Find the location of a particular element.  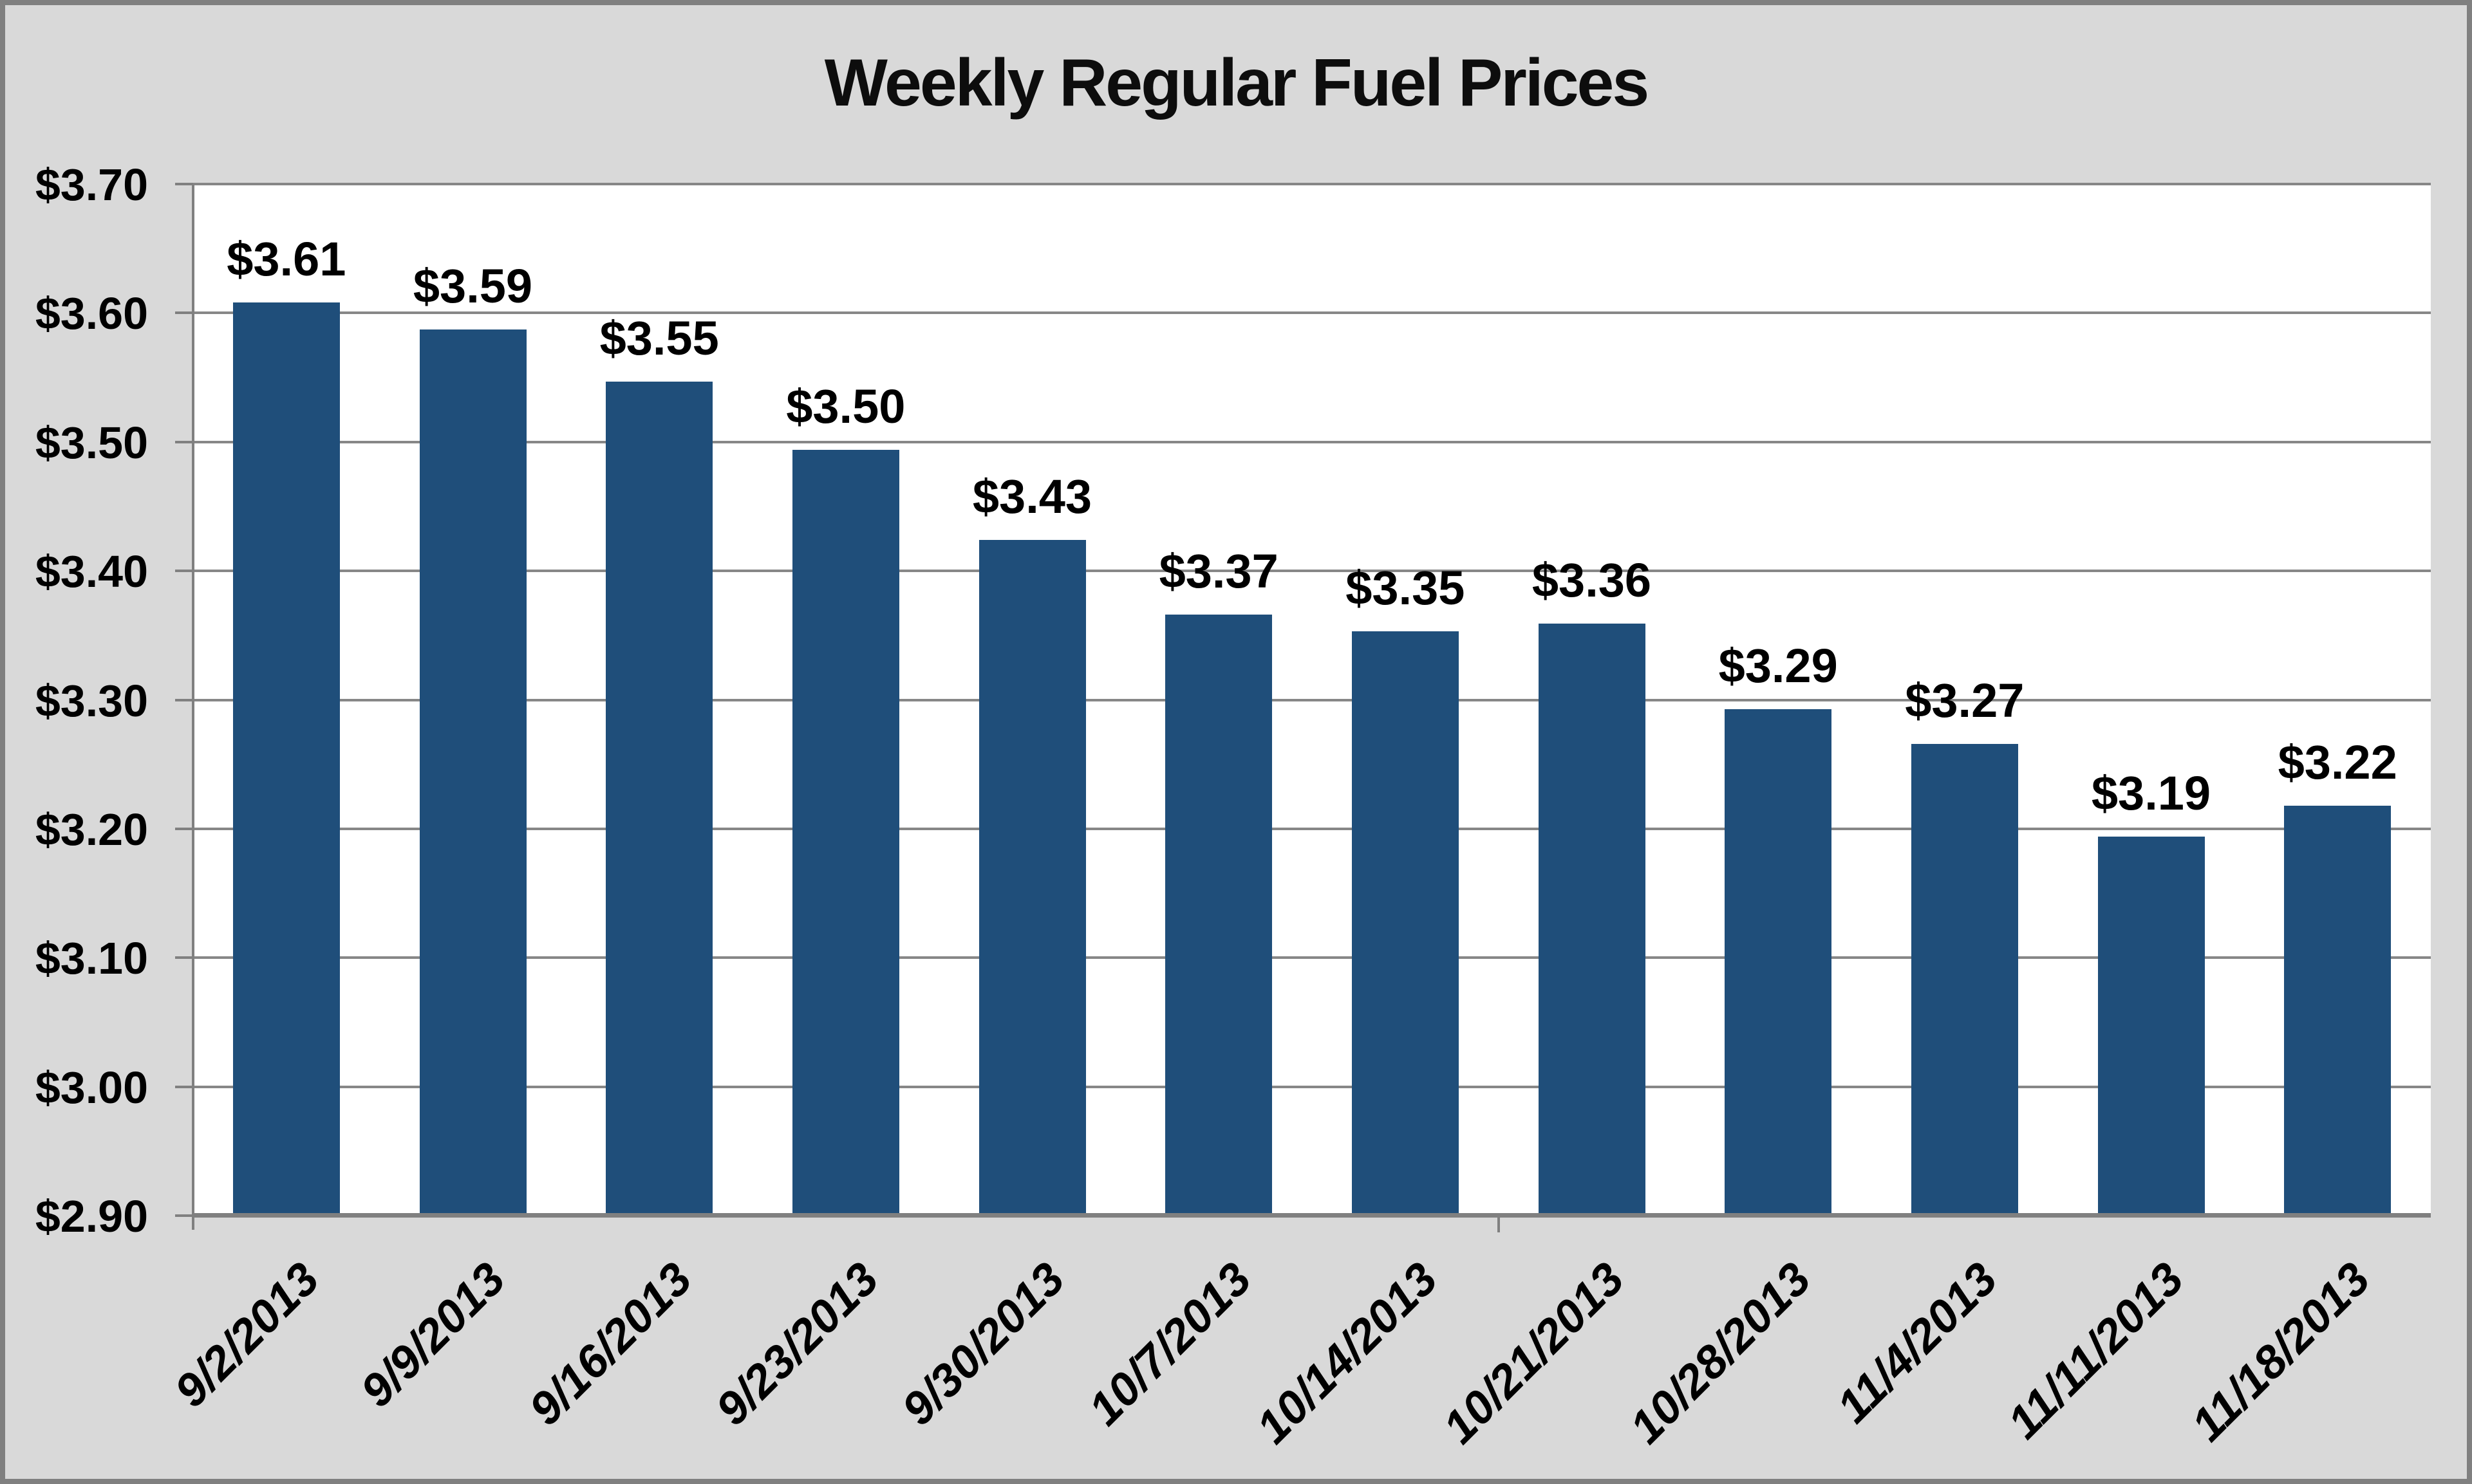

x-axis-tick-label: 11/4/2013 is located at coordinates (1917, 1343).